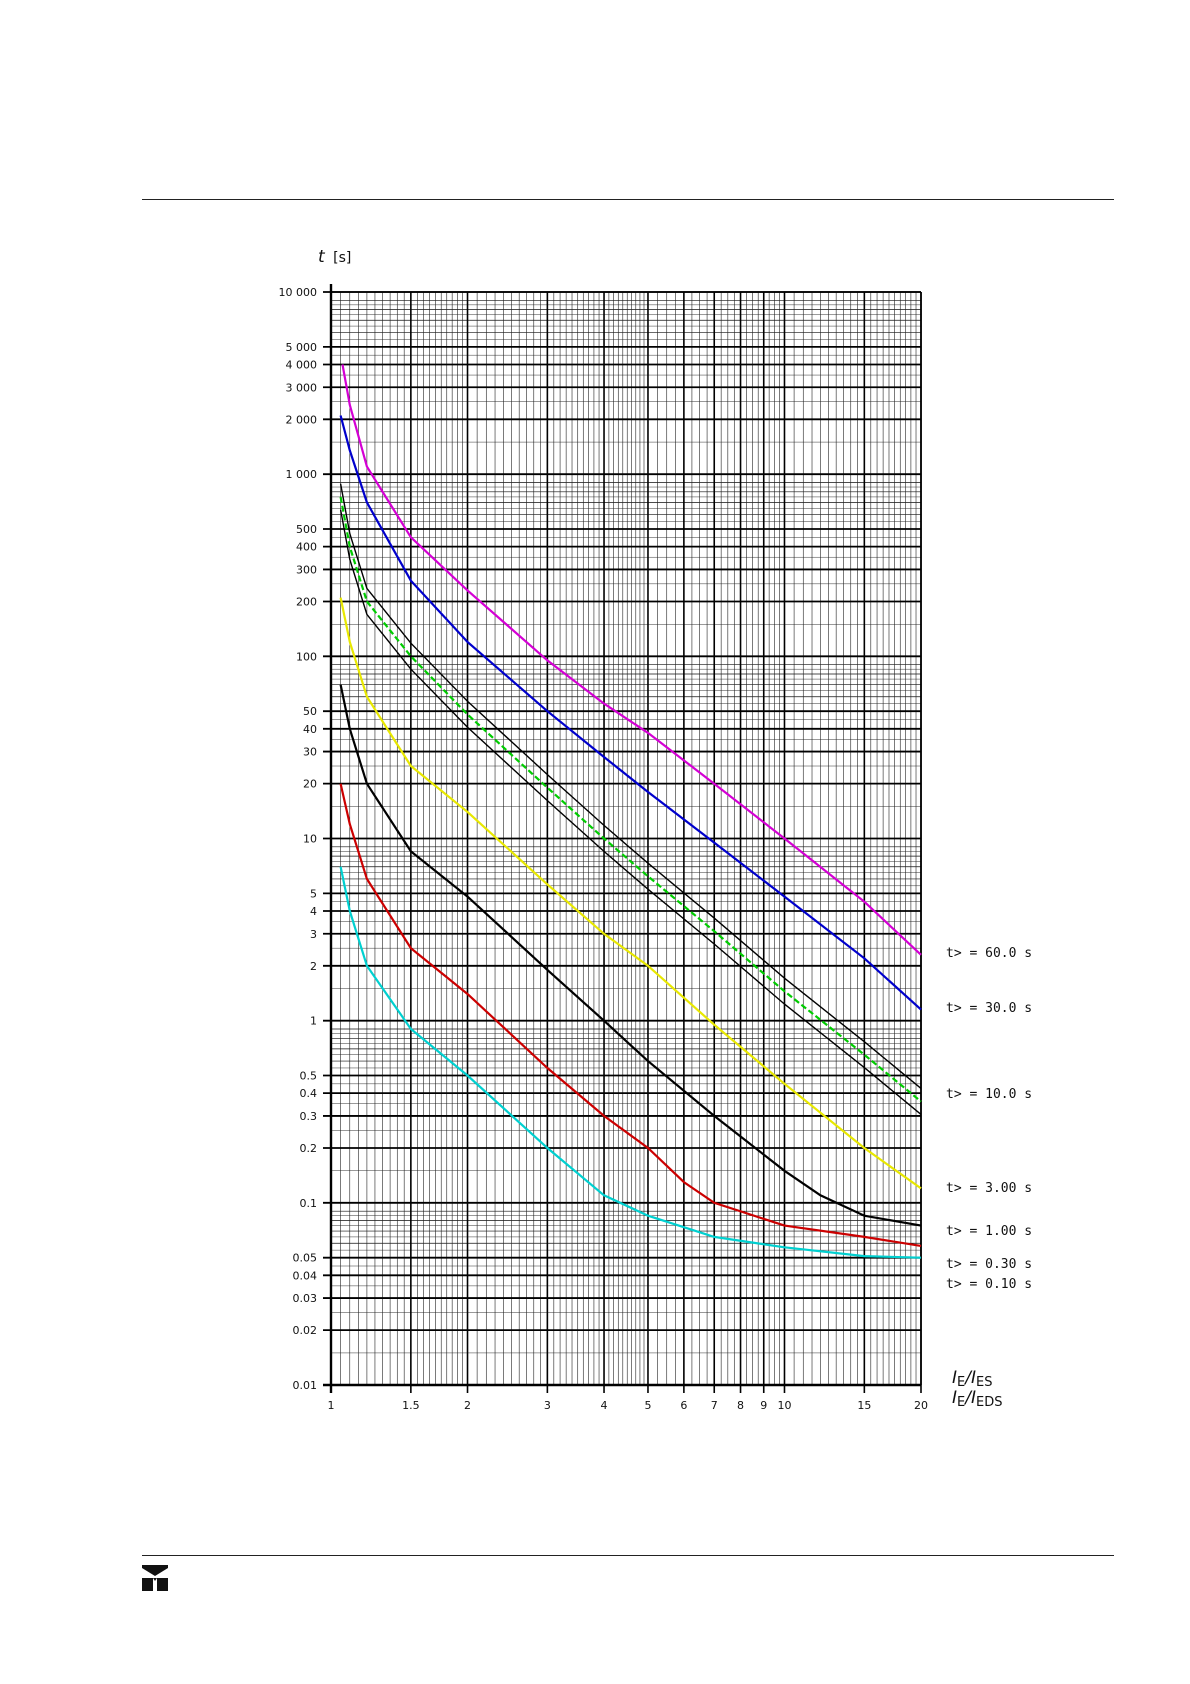 Image resolution: width=1190 pixels, height=1684 pixels. Describe the element at coordinates (313, 934) in the screenshot. I see `y-tick-label: 3` at that location.